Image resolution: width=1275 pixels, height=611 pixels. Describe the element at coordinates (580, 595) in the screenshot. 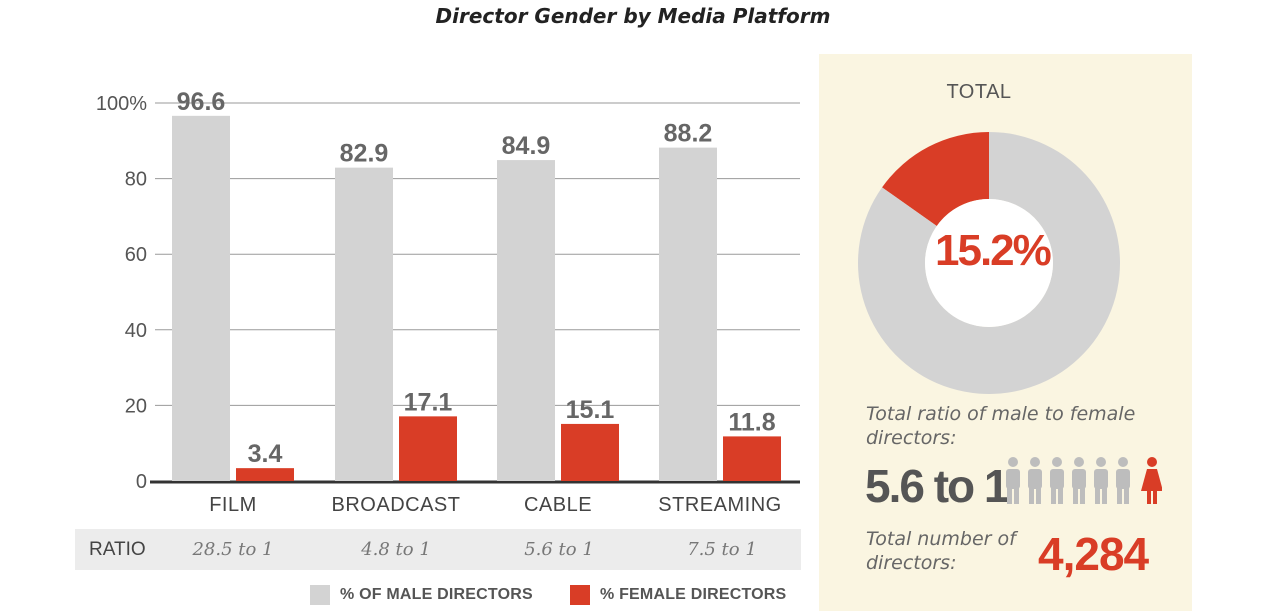

I see `legend-female-swatch` at that location.